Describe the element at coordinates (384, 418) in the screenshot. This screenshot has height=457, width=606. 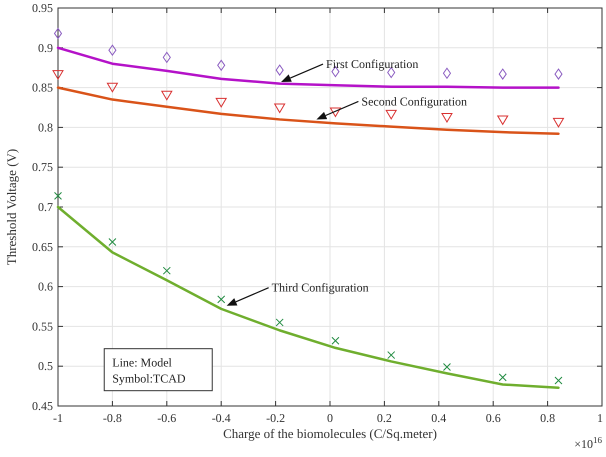
I see `x-tick-label: 0.2` at that location.